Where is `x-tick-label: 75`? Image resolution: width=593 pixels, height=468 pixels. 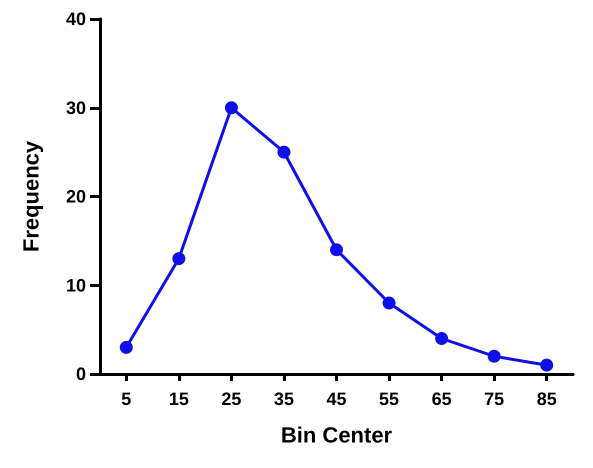
x-tick-label: 75 is located at coordinates (494, 399).